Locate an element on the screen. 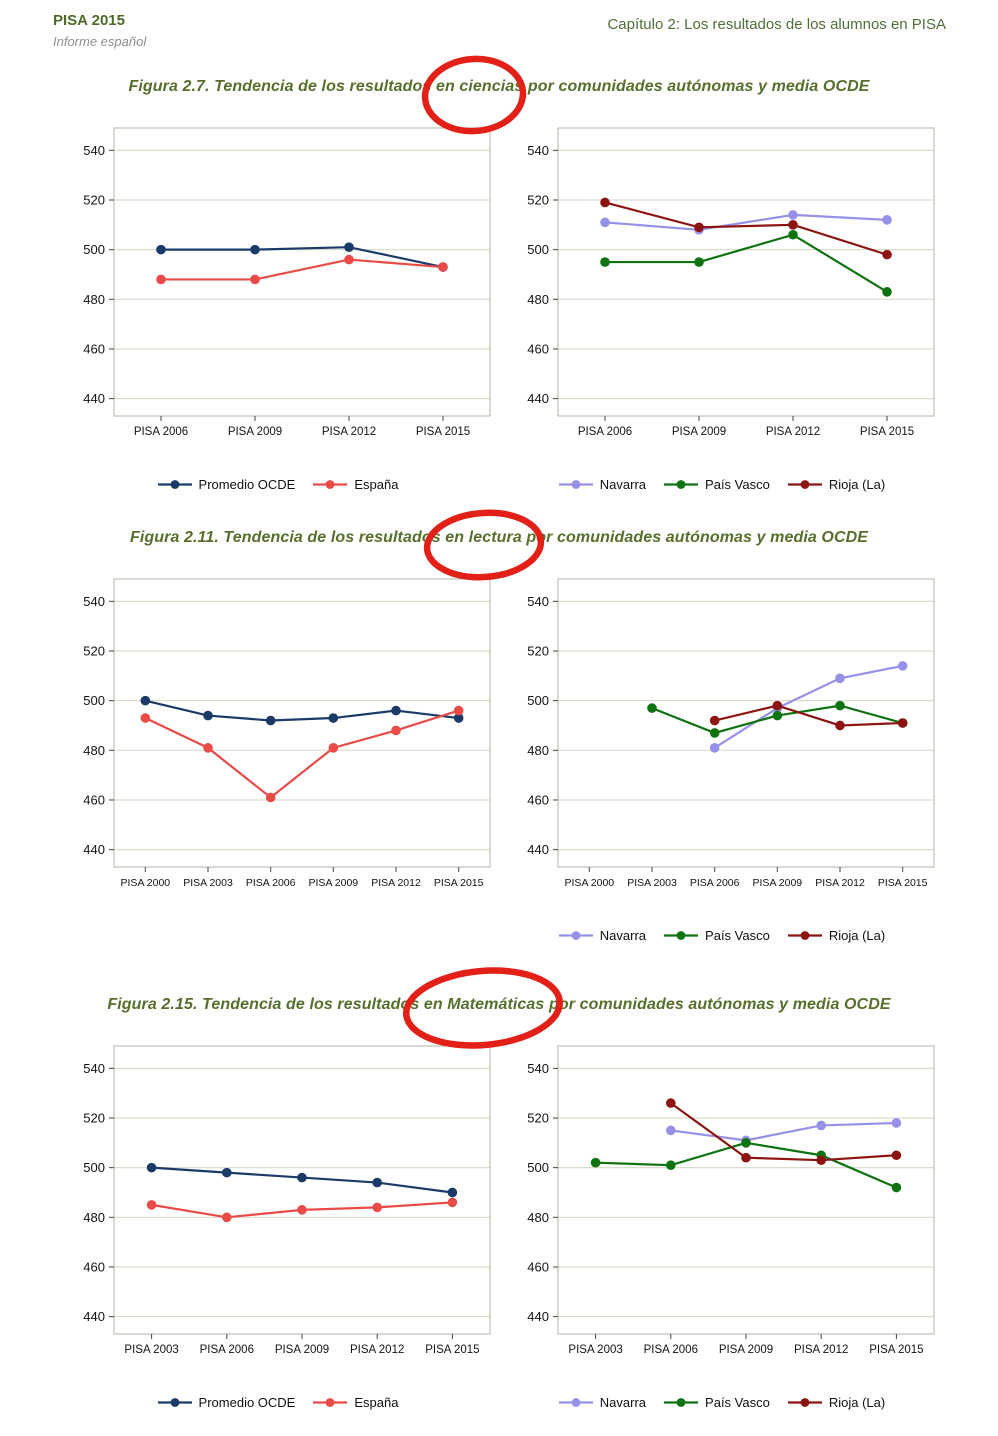 The width and height of the screenshot is (998, 1436). legend-item: País Vasco is located at coordinates (717, 484).